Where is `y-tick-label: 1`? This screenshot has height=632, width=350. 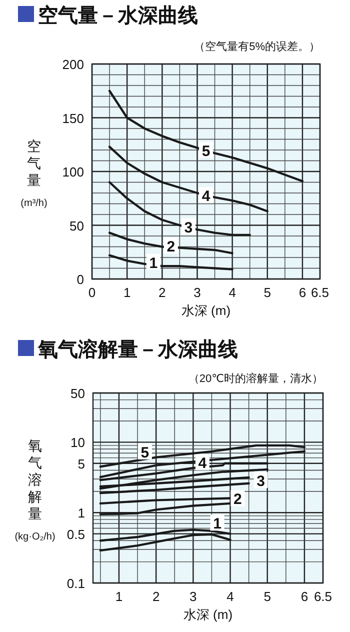 y-tick-label: 1 is located at coordinates (81, 513).